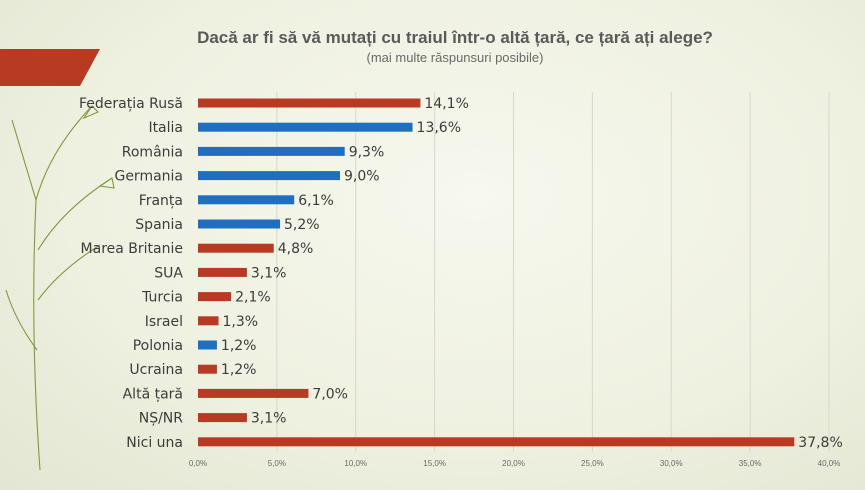 This screenshot has height=490, width=865. Describe the element at coordinates (148, 177) in the screenshot. I see `category-label: Germania` at that location.